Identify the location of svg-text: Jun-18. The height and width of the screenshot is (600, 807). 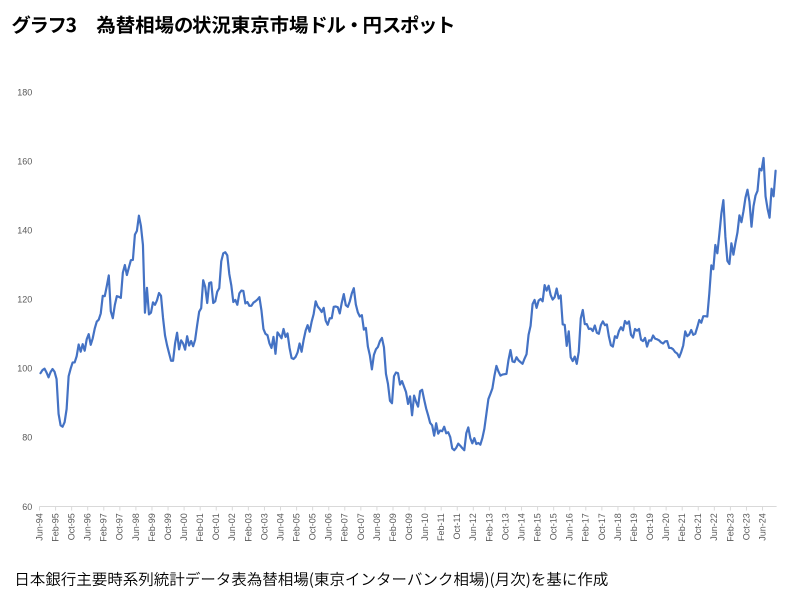
(618, 527).